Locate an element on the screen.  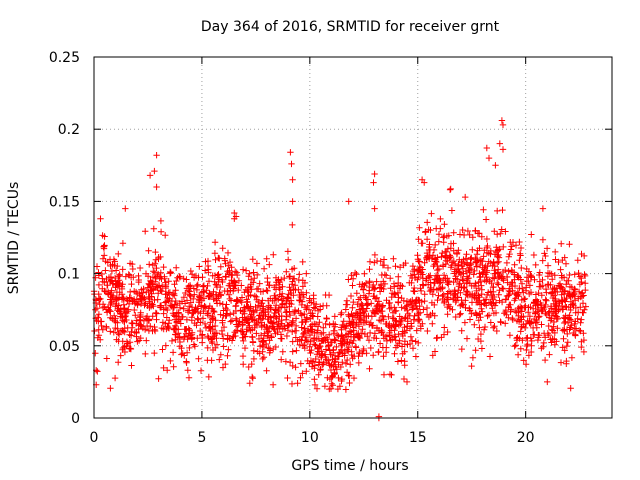
y-tick-label: 0.15 is located at coordinates (64, 202).